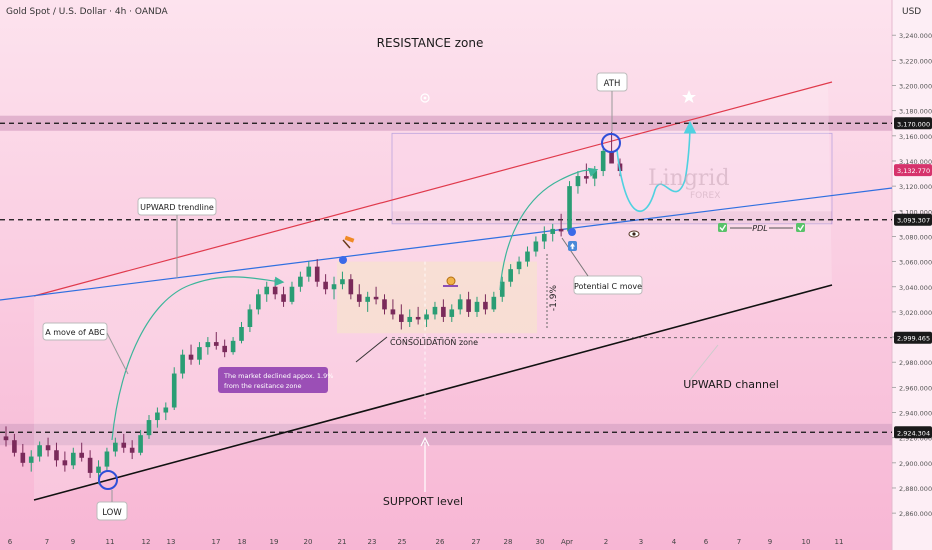 This screenshot has height=550, width=932. I want to click on snail-icon, so click(450, 281).